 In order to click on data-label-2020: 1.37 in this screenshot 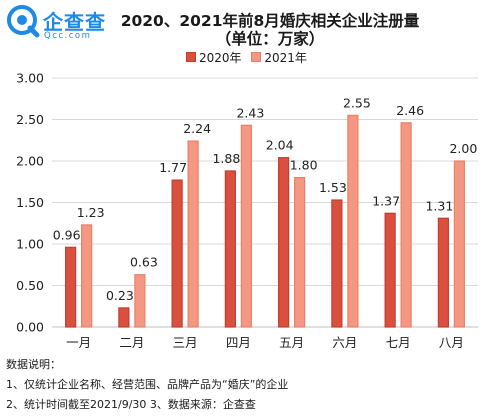, I will do `click(386, 200)`.